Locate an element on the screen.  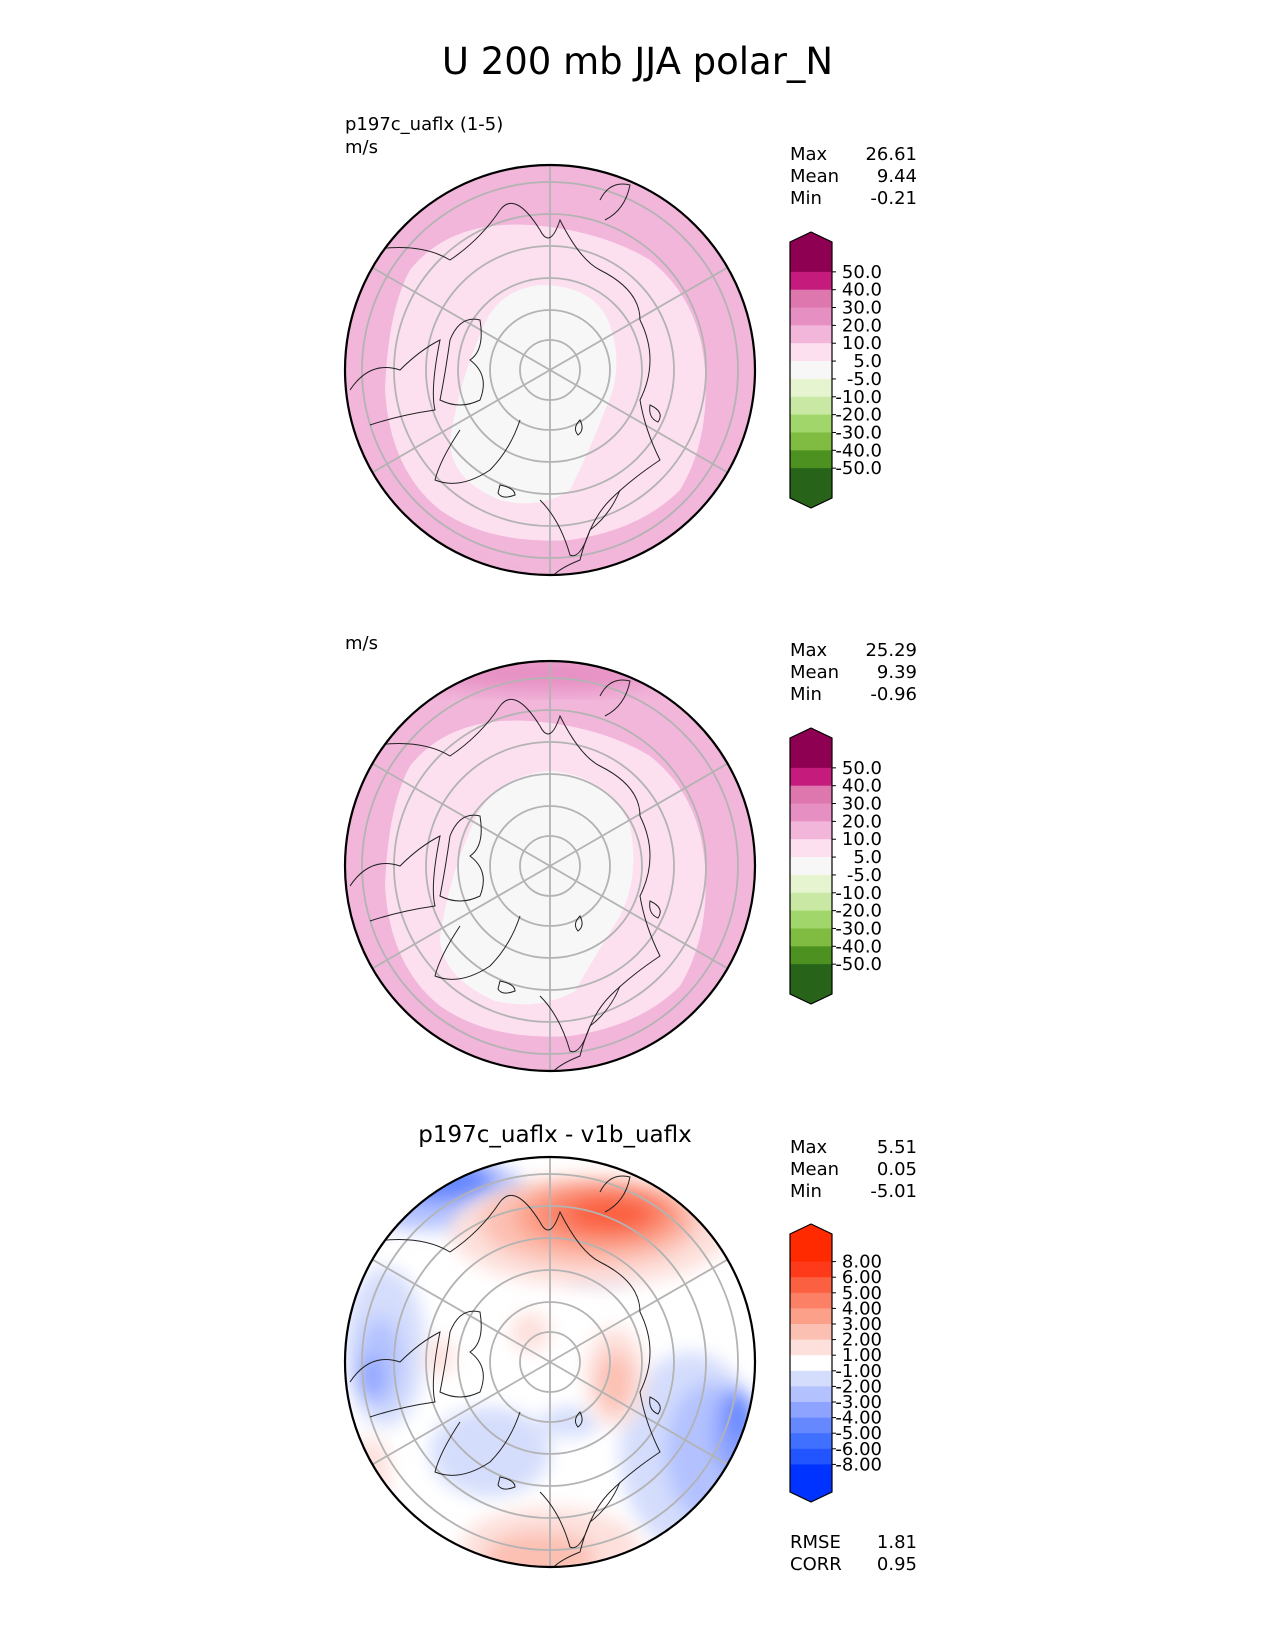
bottom-stats: Max 5.51 Mean 0.05 Min -5.01 is located at coordinates (853, 1170).